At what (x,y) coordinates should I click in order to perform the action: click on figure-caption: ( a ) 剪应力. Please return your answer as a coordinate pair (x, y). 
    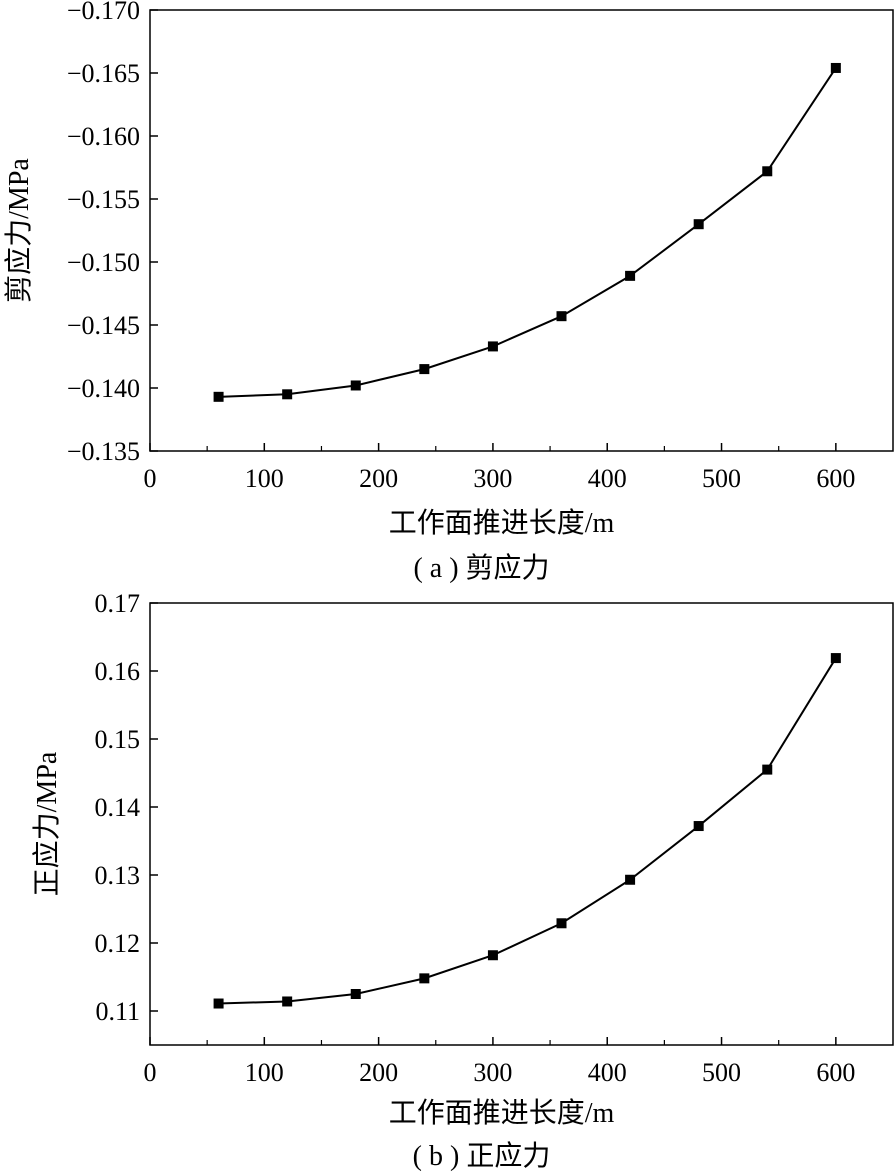
    Looking at the image, I should click on (481, 568).